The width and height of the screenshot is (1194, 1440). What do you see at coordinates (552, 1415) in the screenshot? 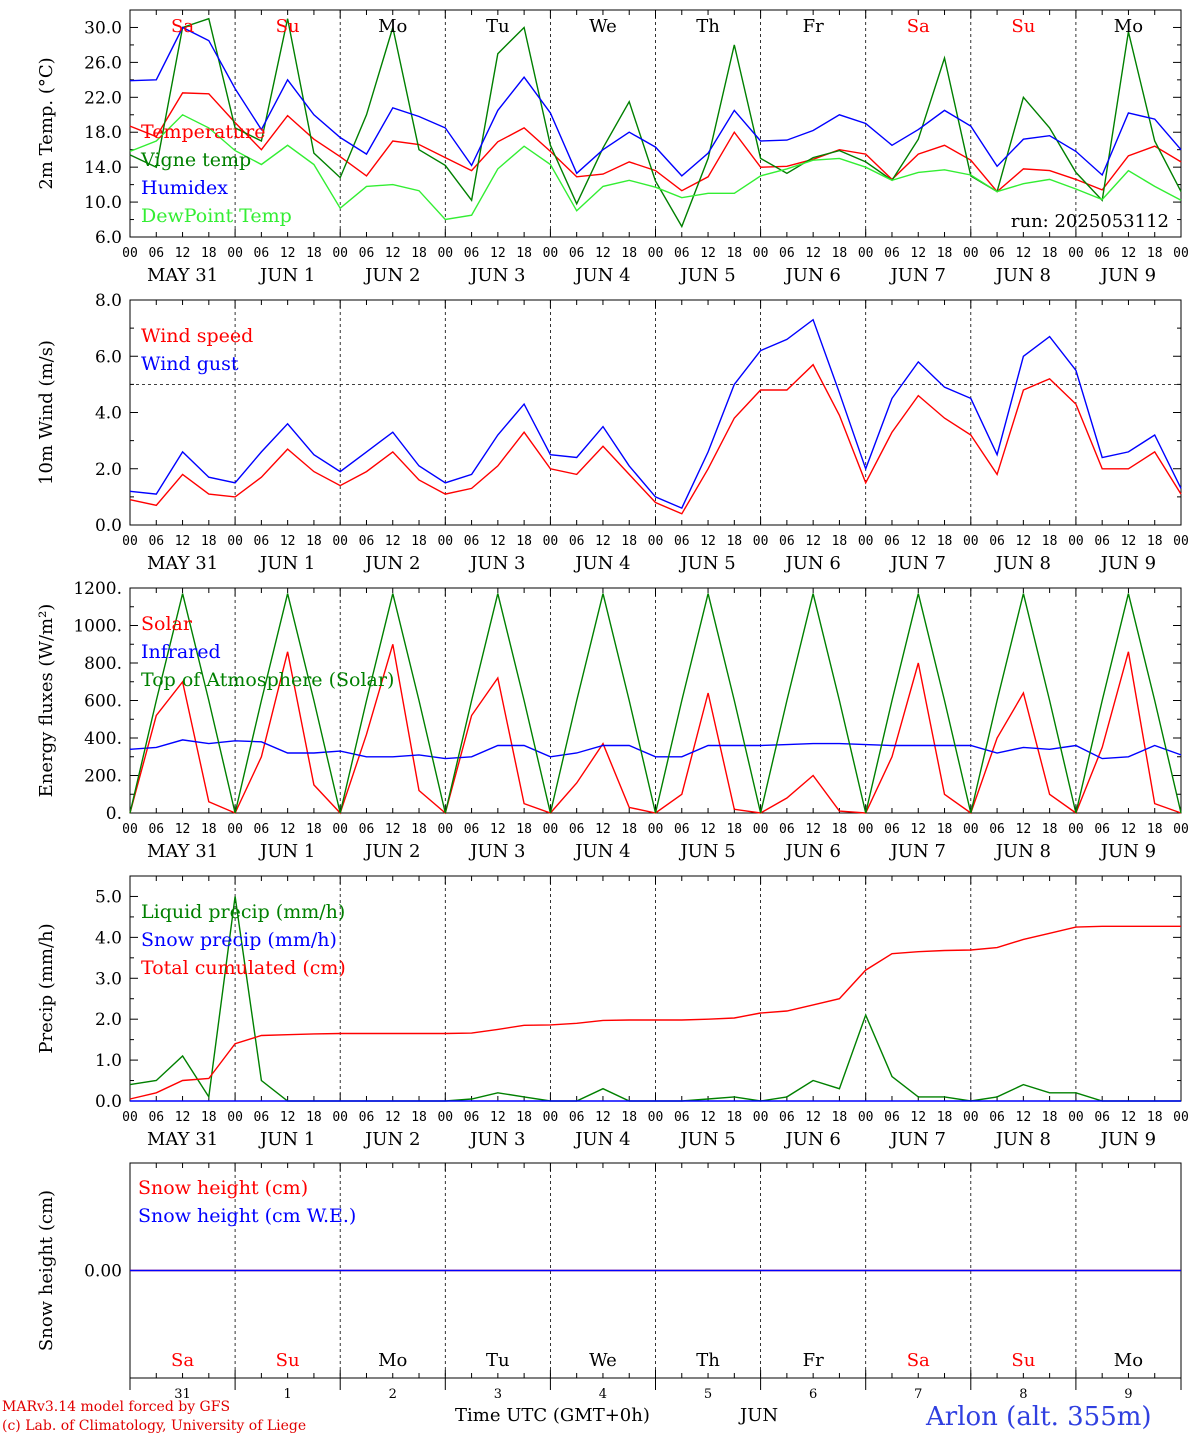
I see `x-axis-title: Time UTC (GMT+0h)` at bounding box center [552, 1415].